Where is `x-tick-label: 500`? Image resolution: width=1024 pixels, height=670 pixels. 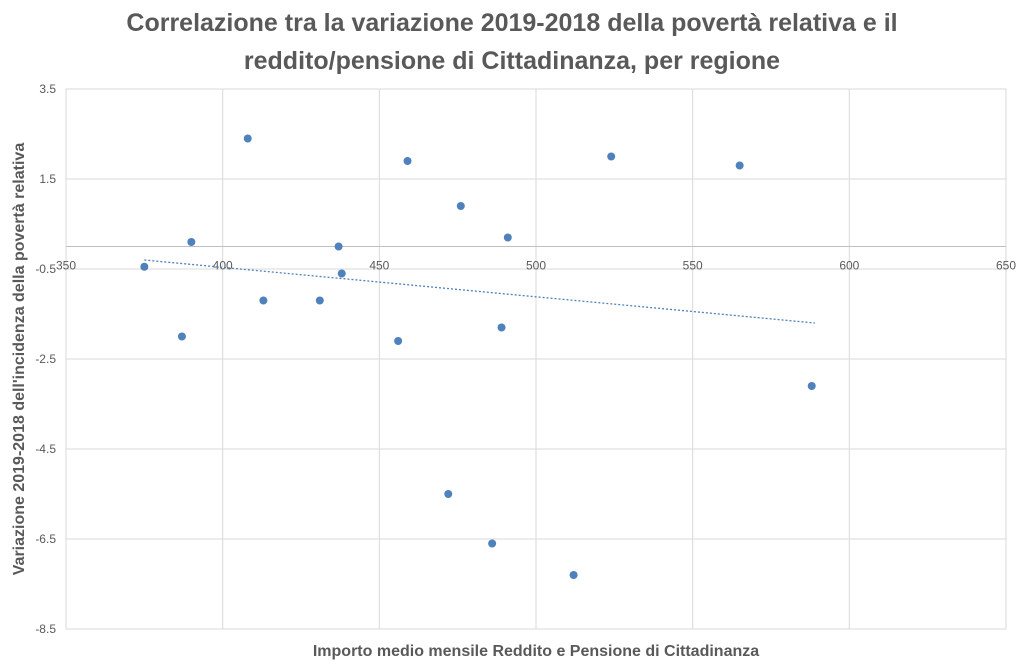
x-tick-label: 500 is located at coordinates (536, 266).